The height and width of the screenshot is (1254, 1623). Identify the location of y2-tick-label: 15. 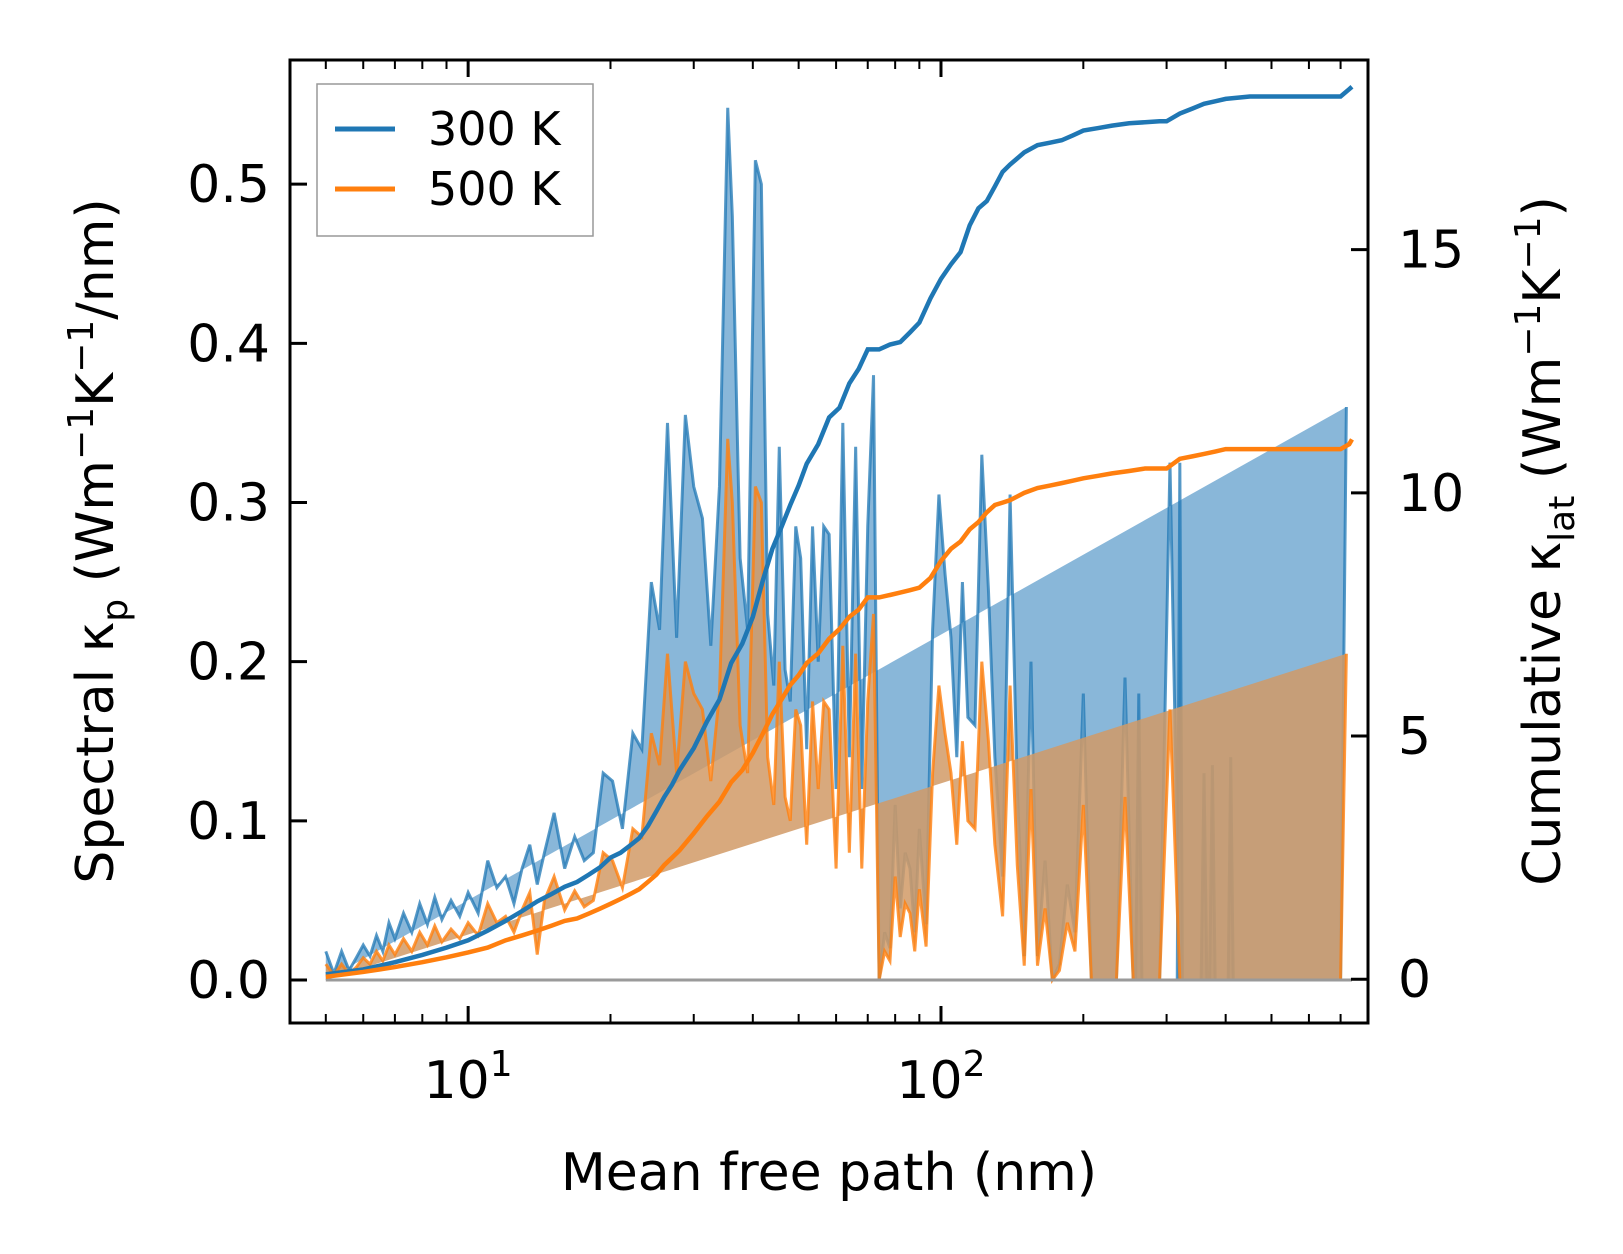
(1431, 251).